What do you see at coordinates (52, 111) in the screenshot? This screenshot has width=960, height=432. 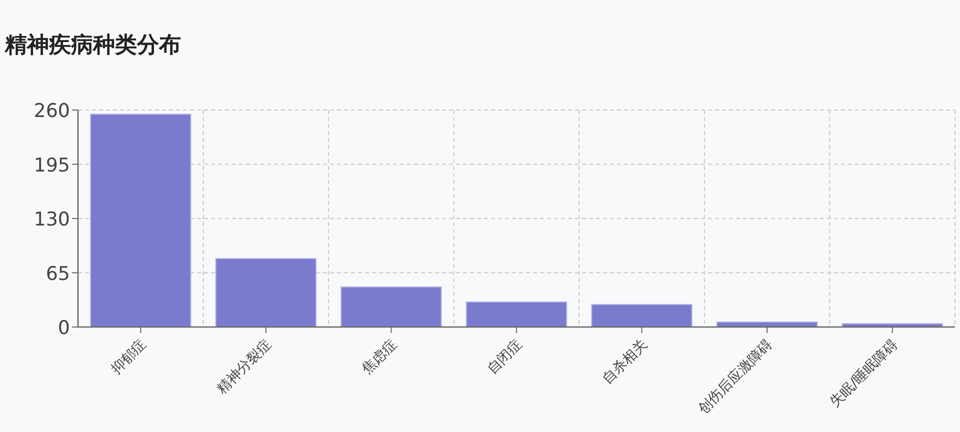 I see `y-tick-label: 260` at bounding box center [52, 111].